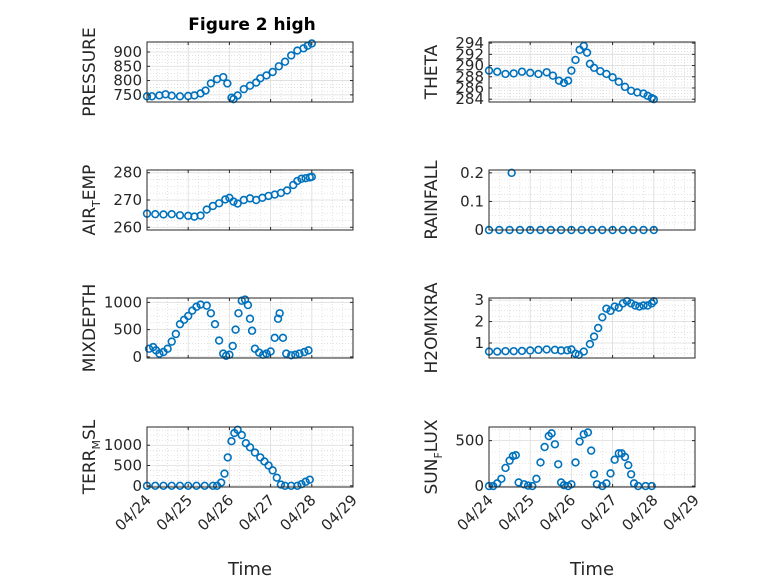 The image size is (778, 583). What do you see at coordinates (127, 466) in the screenshot?
I see `y-tick-label: 500` at bounding box center [127, 466].